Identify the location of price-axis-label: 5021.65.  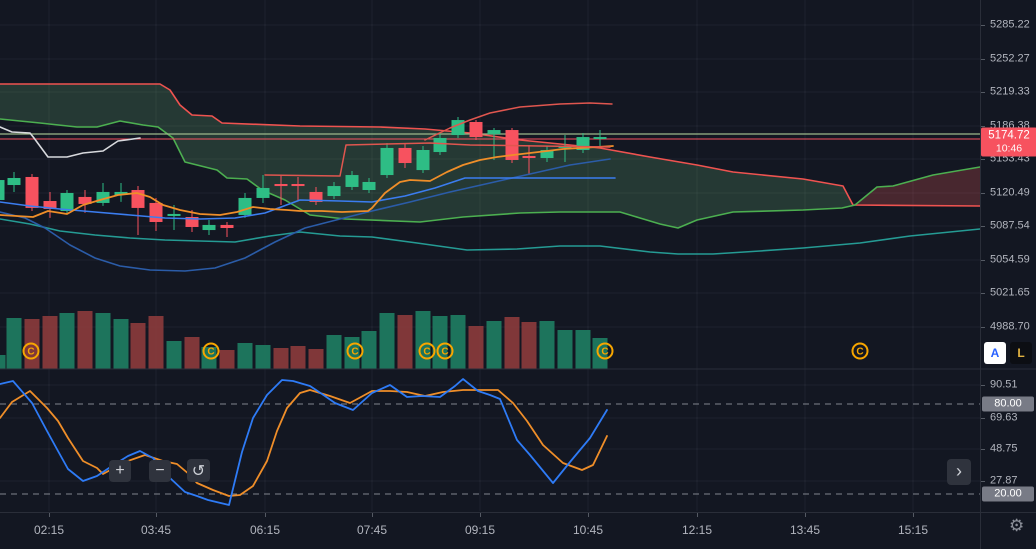
(1010, 292).